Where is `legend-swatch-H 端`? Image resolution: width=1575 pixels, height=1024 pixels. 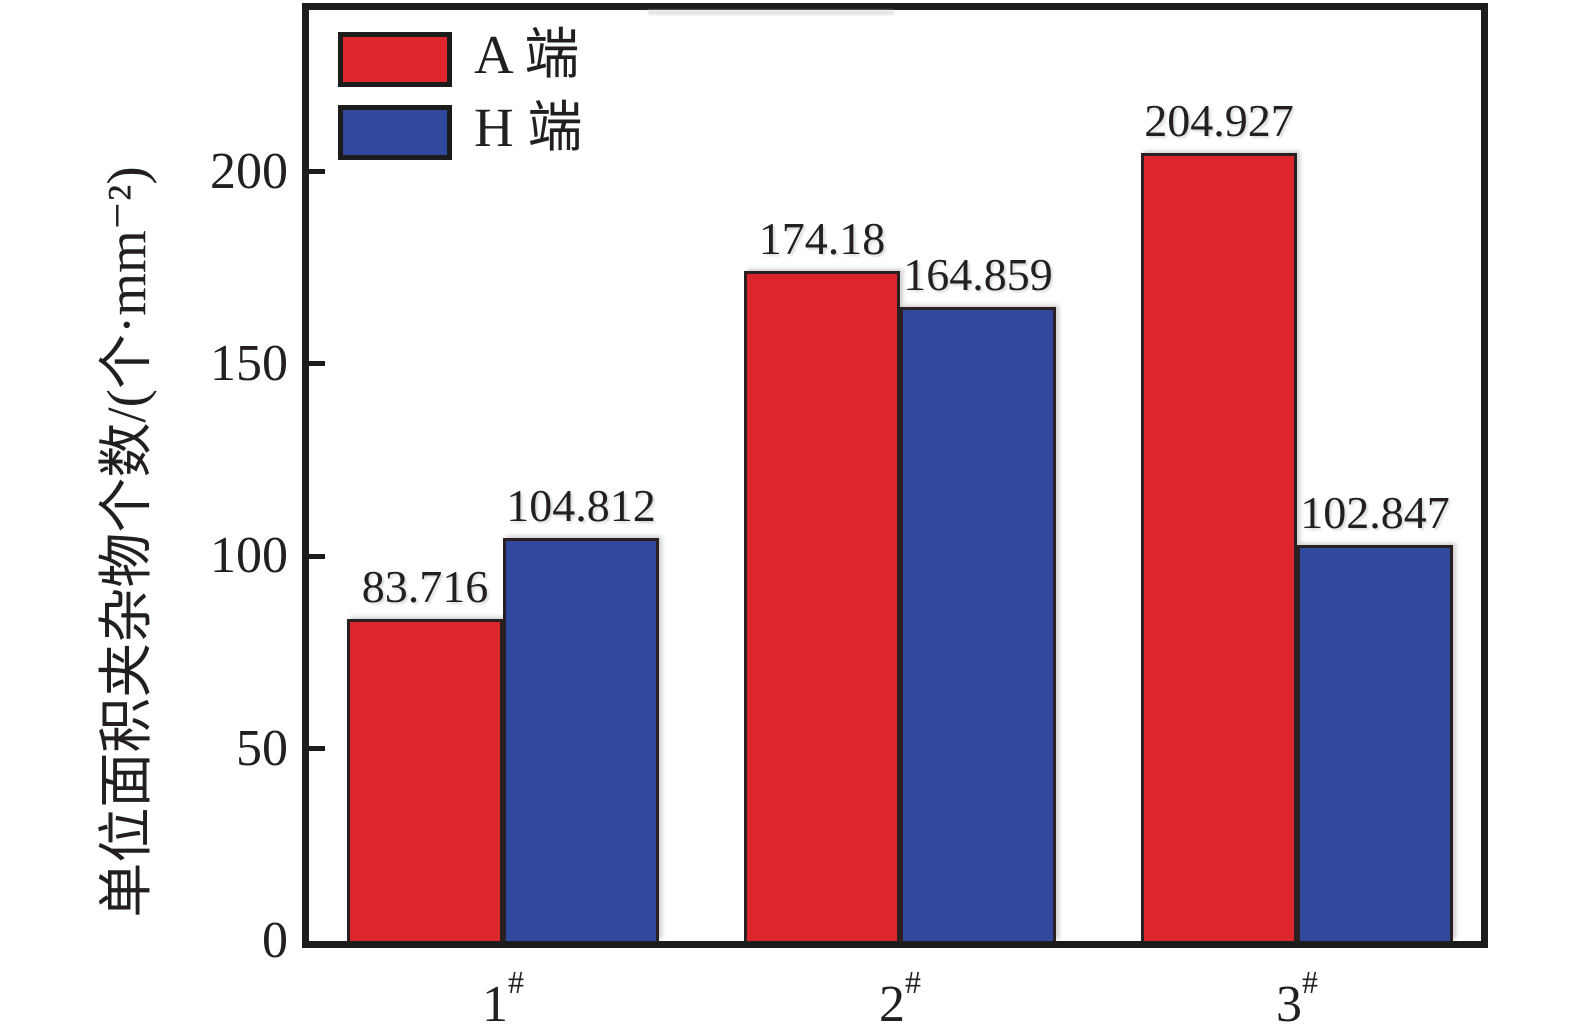
legend-swatch-H 端 is located at coordinates (395, 132).